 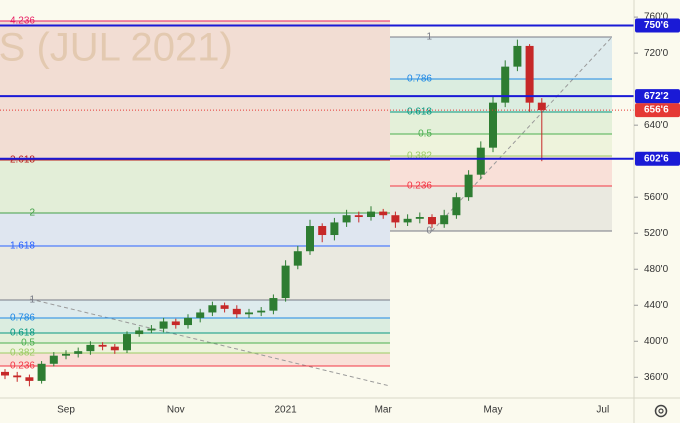 What do you see at coordinates (22, 246) in the screenshot?
I see `fib-label: 1.618` at bounding box center [22, 246].